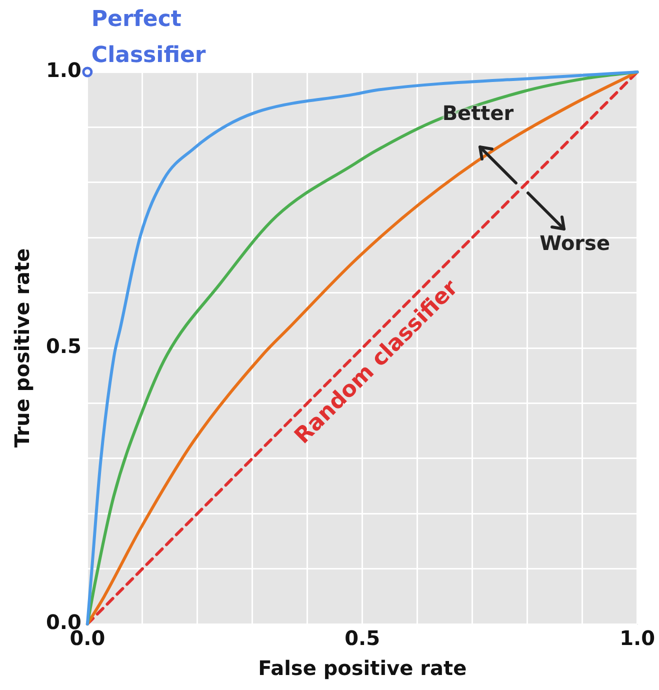  I want to click on y-tick-label: 1.0, so click(64, 70).